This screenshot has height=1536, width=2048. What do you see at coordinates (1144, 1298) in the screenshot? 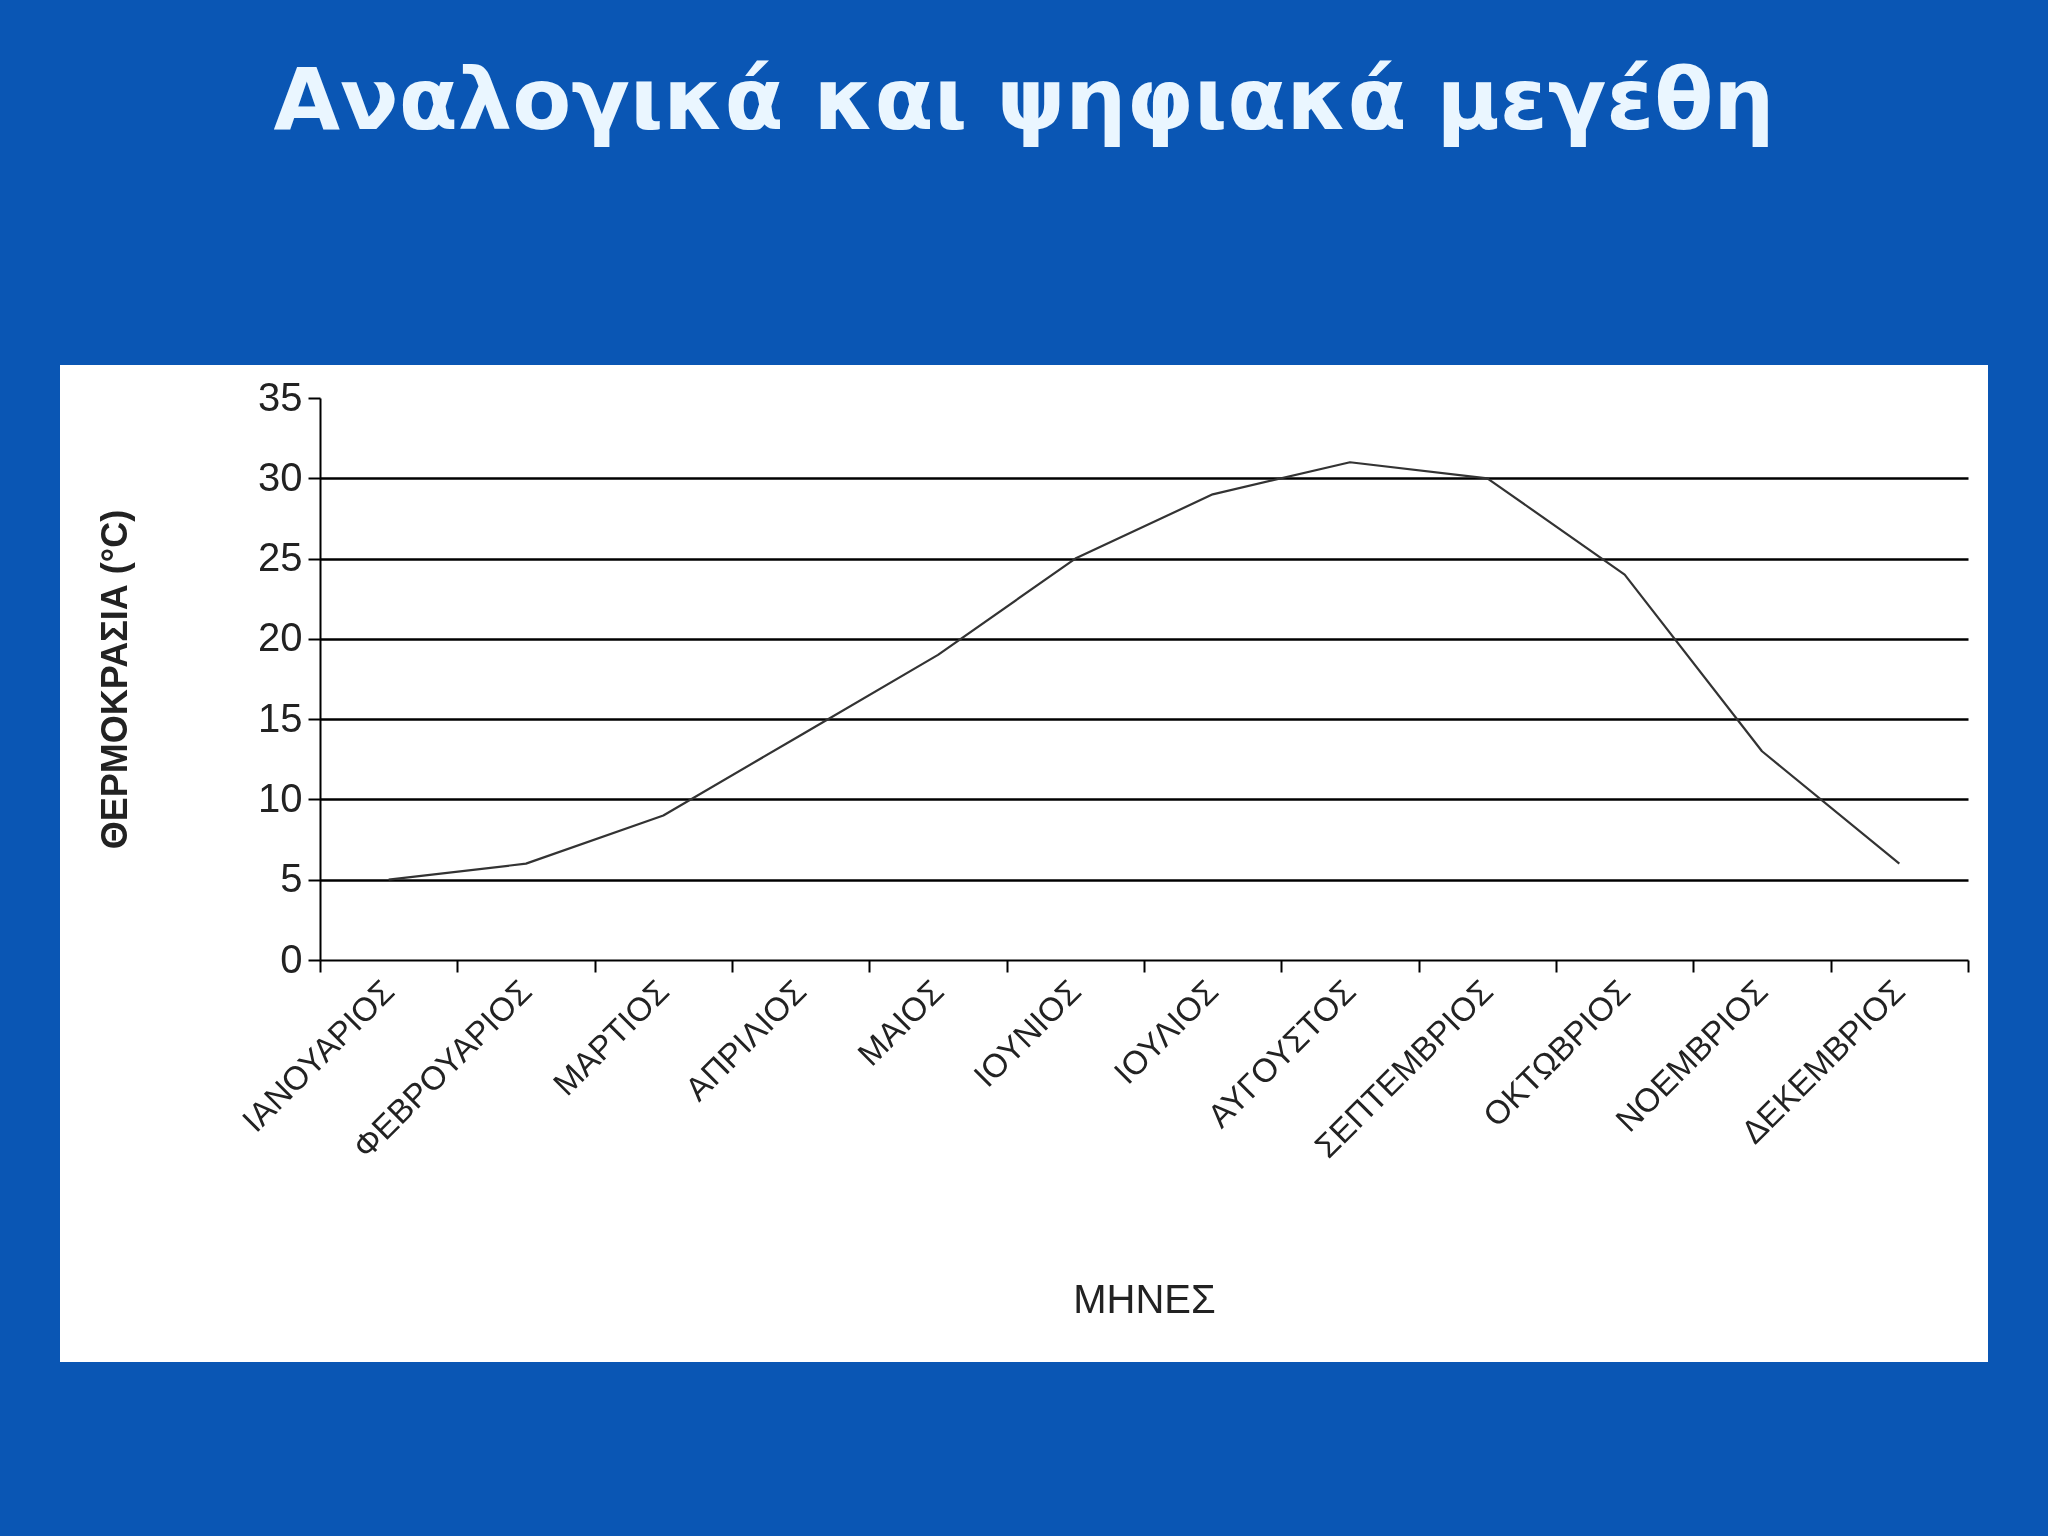
I see `x-axis-title: ΜΗΝΕΣ` at bounding box center [1144, 1298].